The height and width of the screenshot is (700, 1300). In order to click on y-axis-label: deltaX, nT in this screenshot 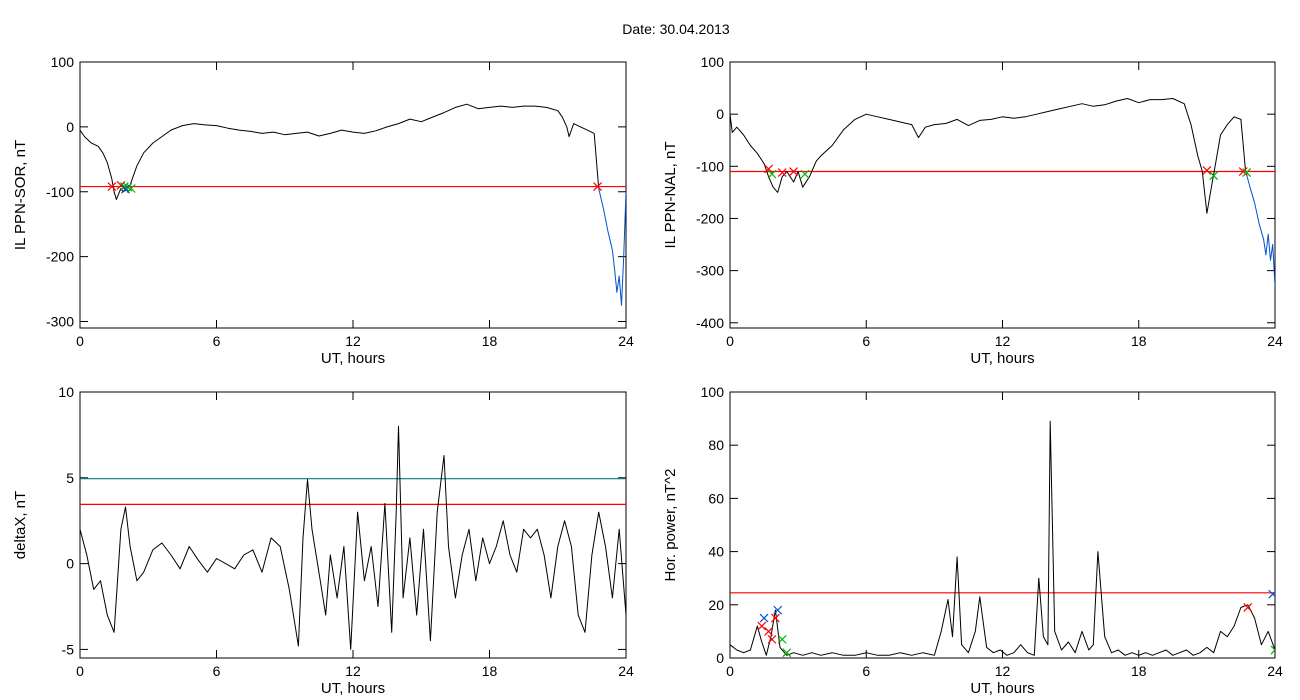, I will do `click(20, 525)`.